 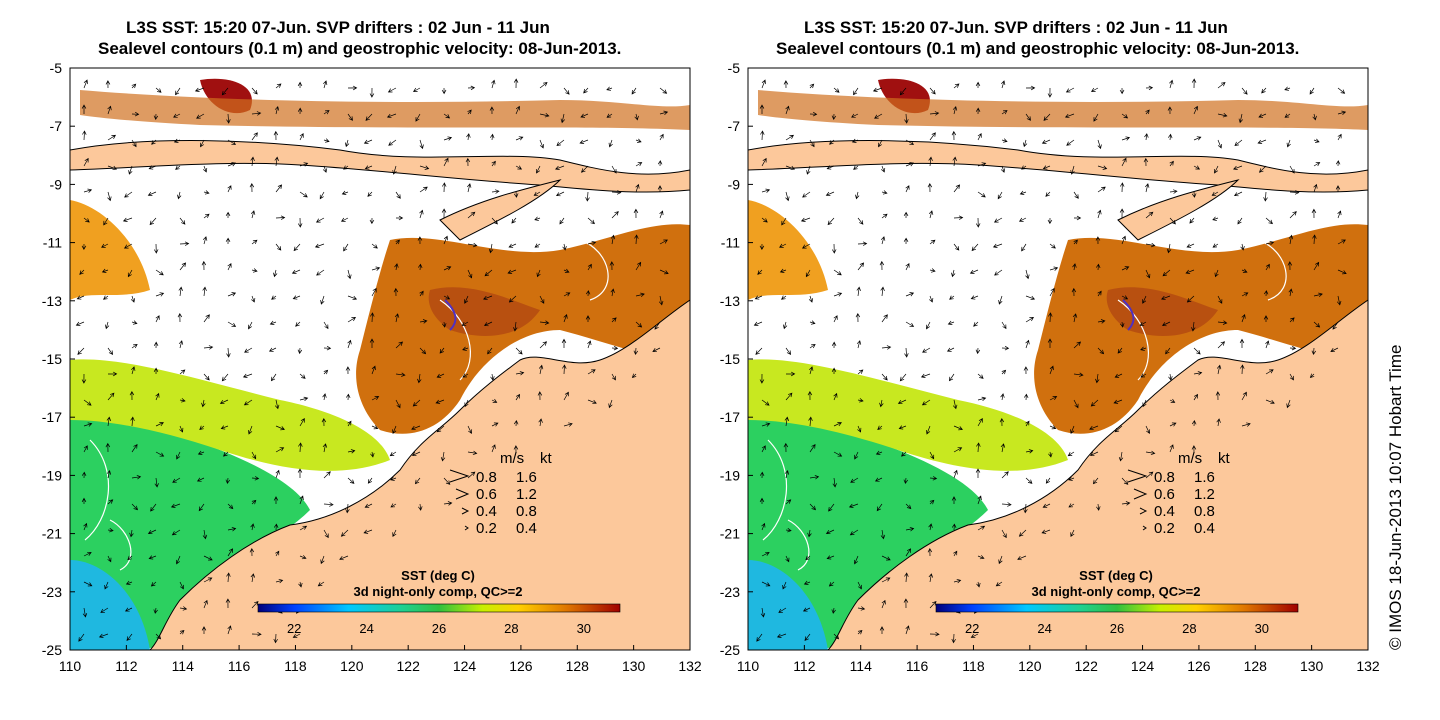 I want to click on y-tick-label: -23, so click(x=52, y=592).